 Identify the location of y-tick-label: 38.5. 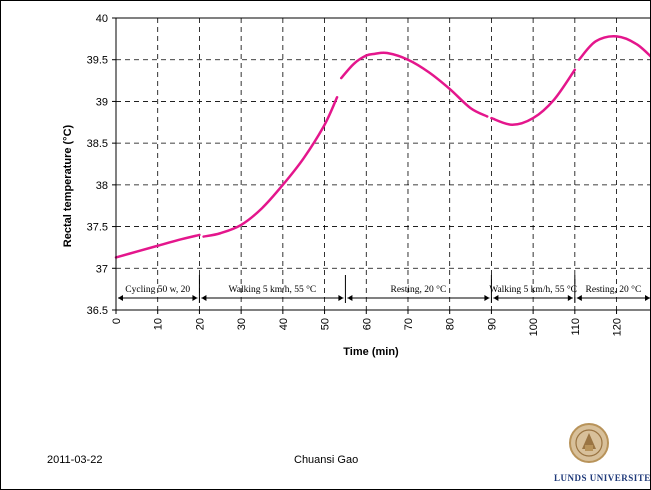
(97, 144).